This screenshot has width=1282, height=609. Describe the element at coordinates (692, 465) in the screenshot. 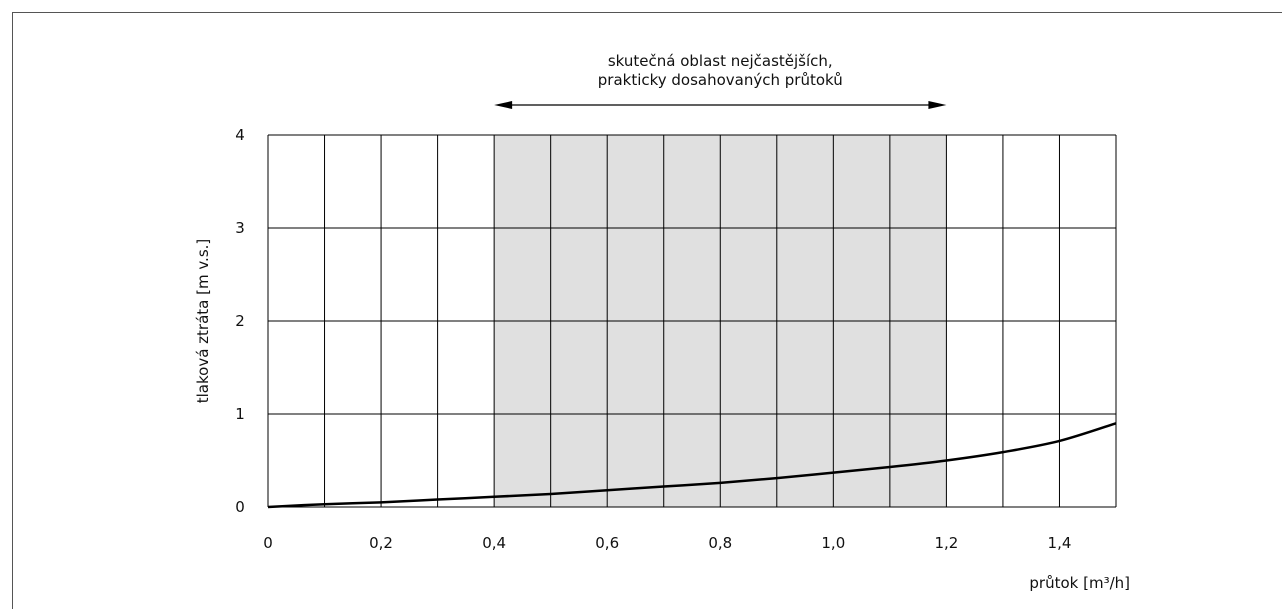

I see `pressure-loss-curve` at that location.